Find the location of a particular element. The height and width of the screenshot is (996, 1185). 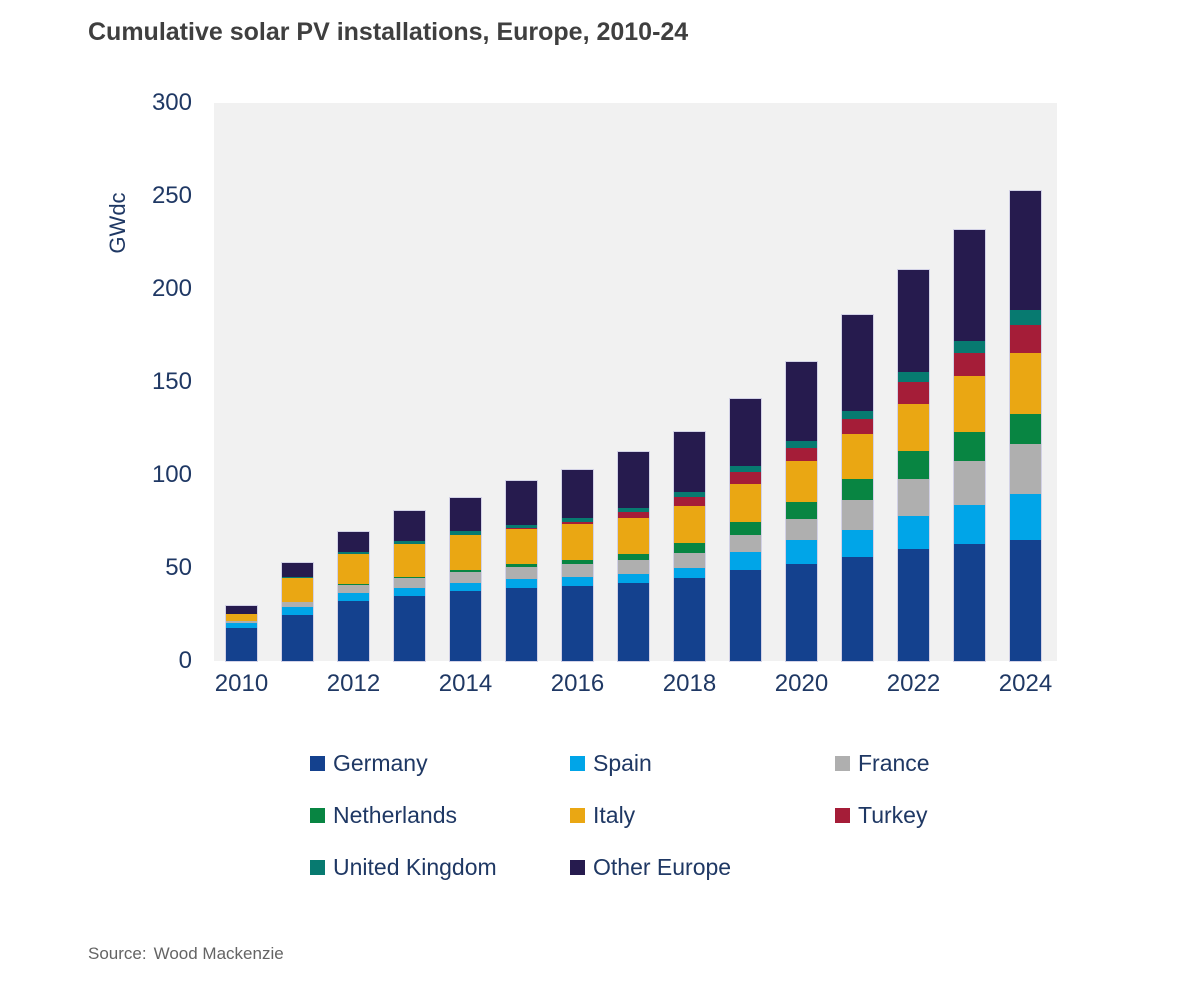

legend-item-germany: Germany is located at coordinates (369, 763).